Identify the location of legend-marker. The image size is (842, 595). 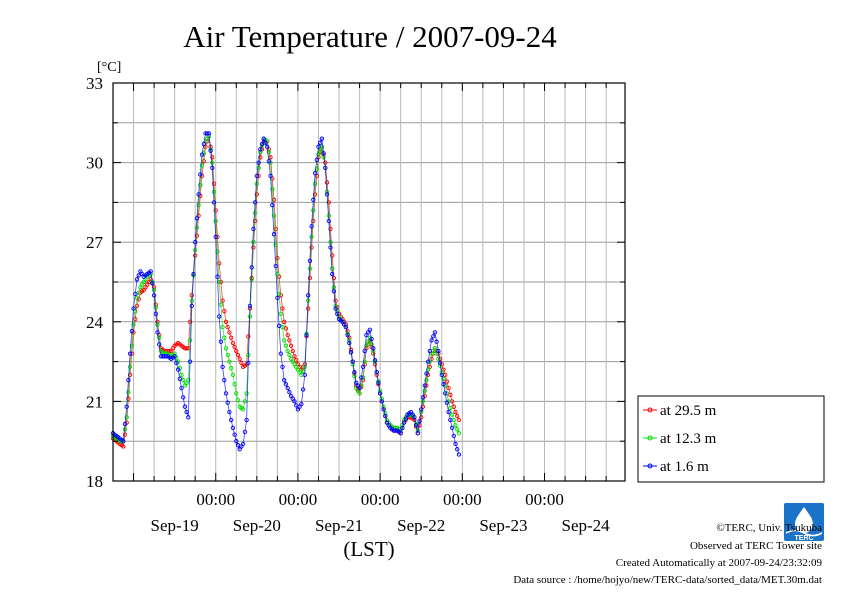
(650, 438).